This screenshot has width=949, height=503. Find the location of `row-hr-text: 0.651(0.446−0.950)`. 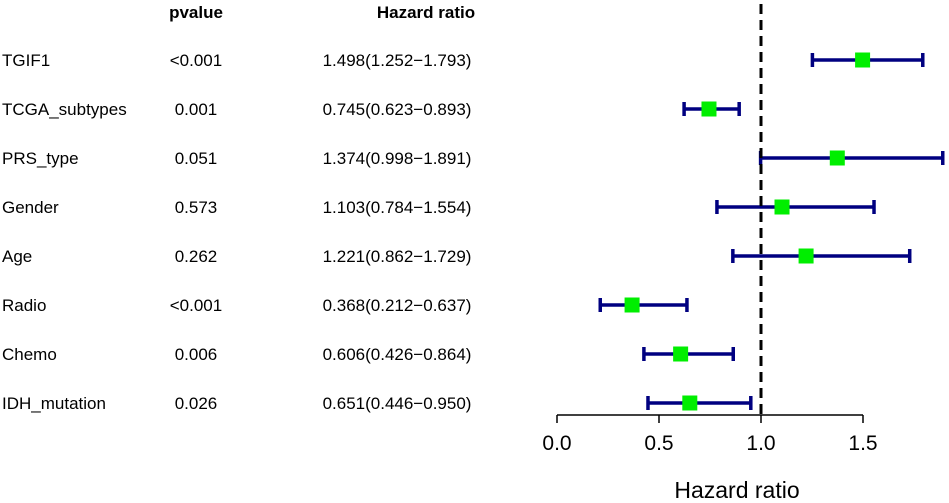

row-hr-text: 0.651(0.446−0.950) is located at coordinates (397, 403).